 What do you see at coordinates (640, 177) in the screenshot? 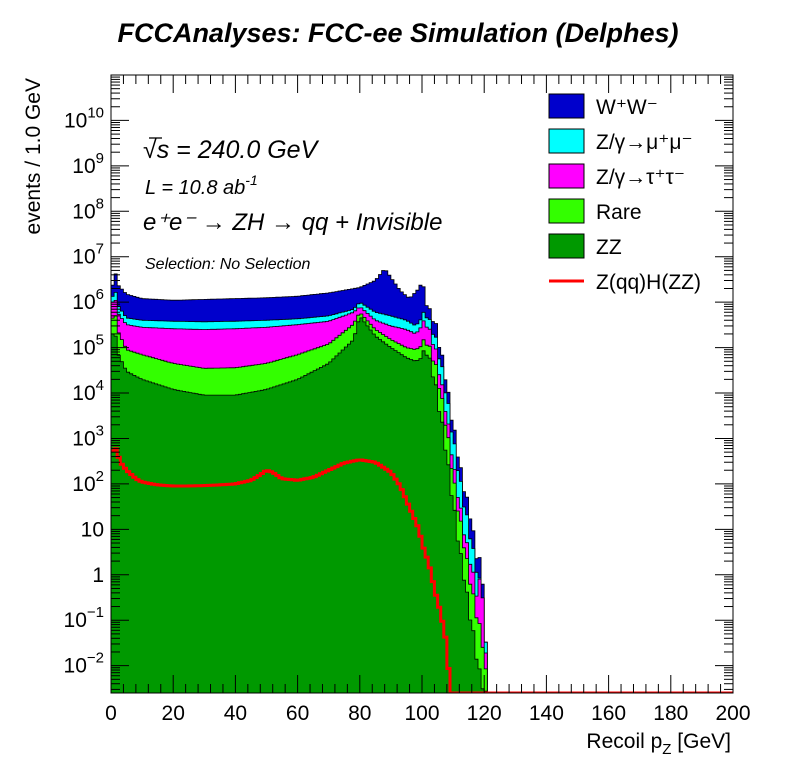
I see `legend-label-tautau: Z/γ→τ⁺τ⁻` at bounding box center [640, 177].